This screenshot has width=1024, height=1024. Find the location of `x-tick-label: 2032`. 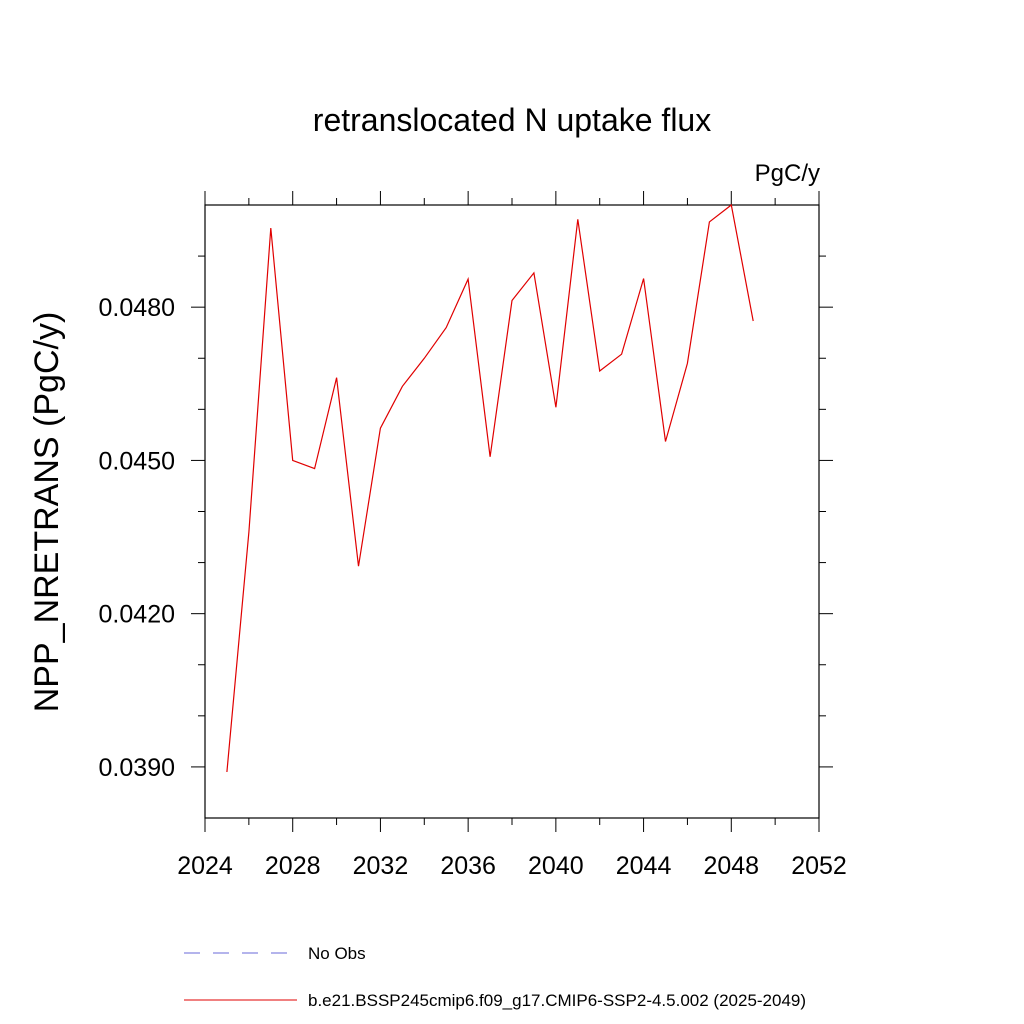

x-tick-label: 2032 is located at coordinates (381, 866).